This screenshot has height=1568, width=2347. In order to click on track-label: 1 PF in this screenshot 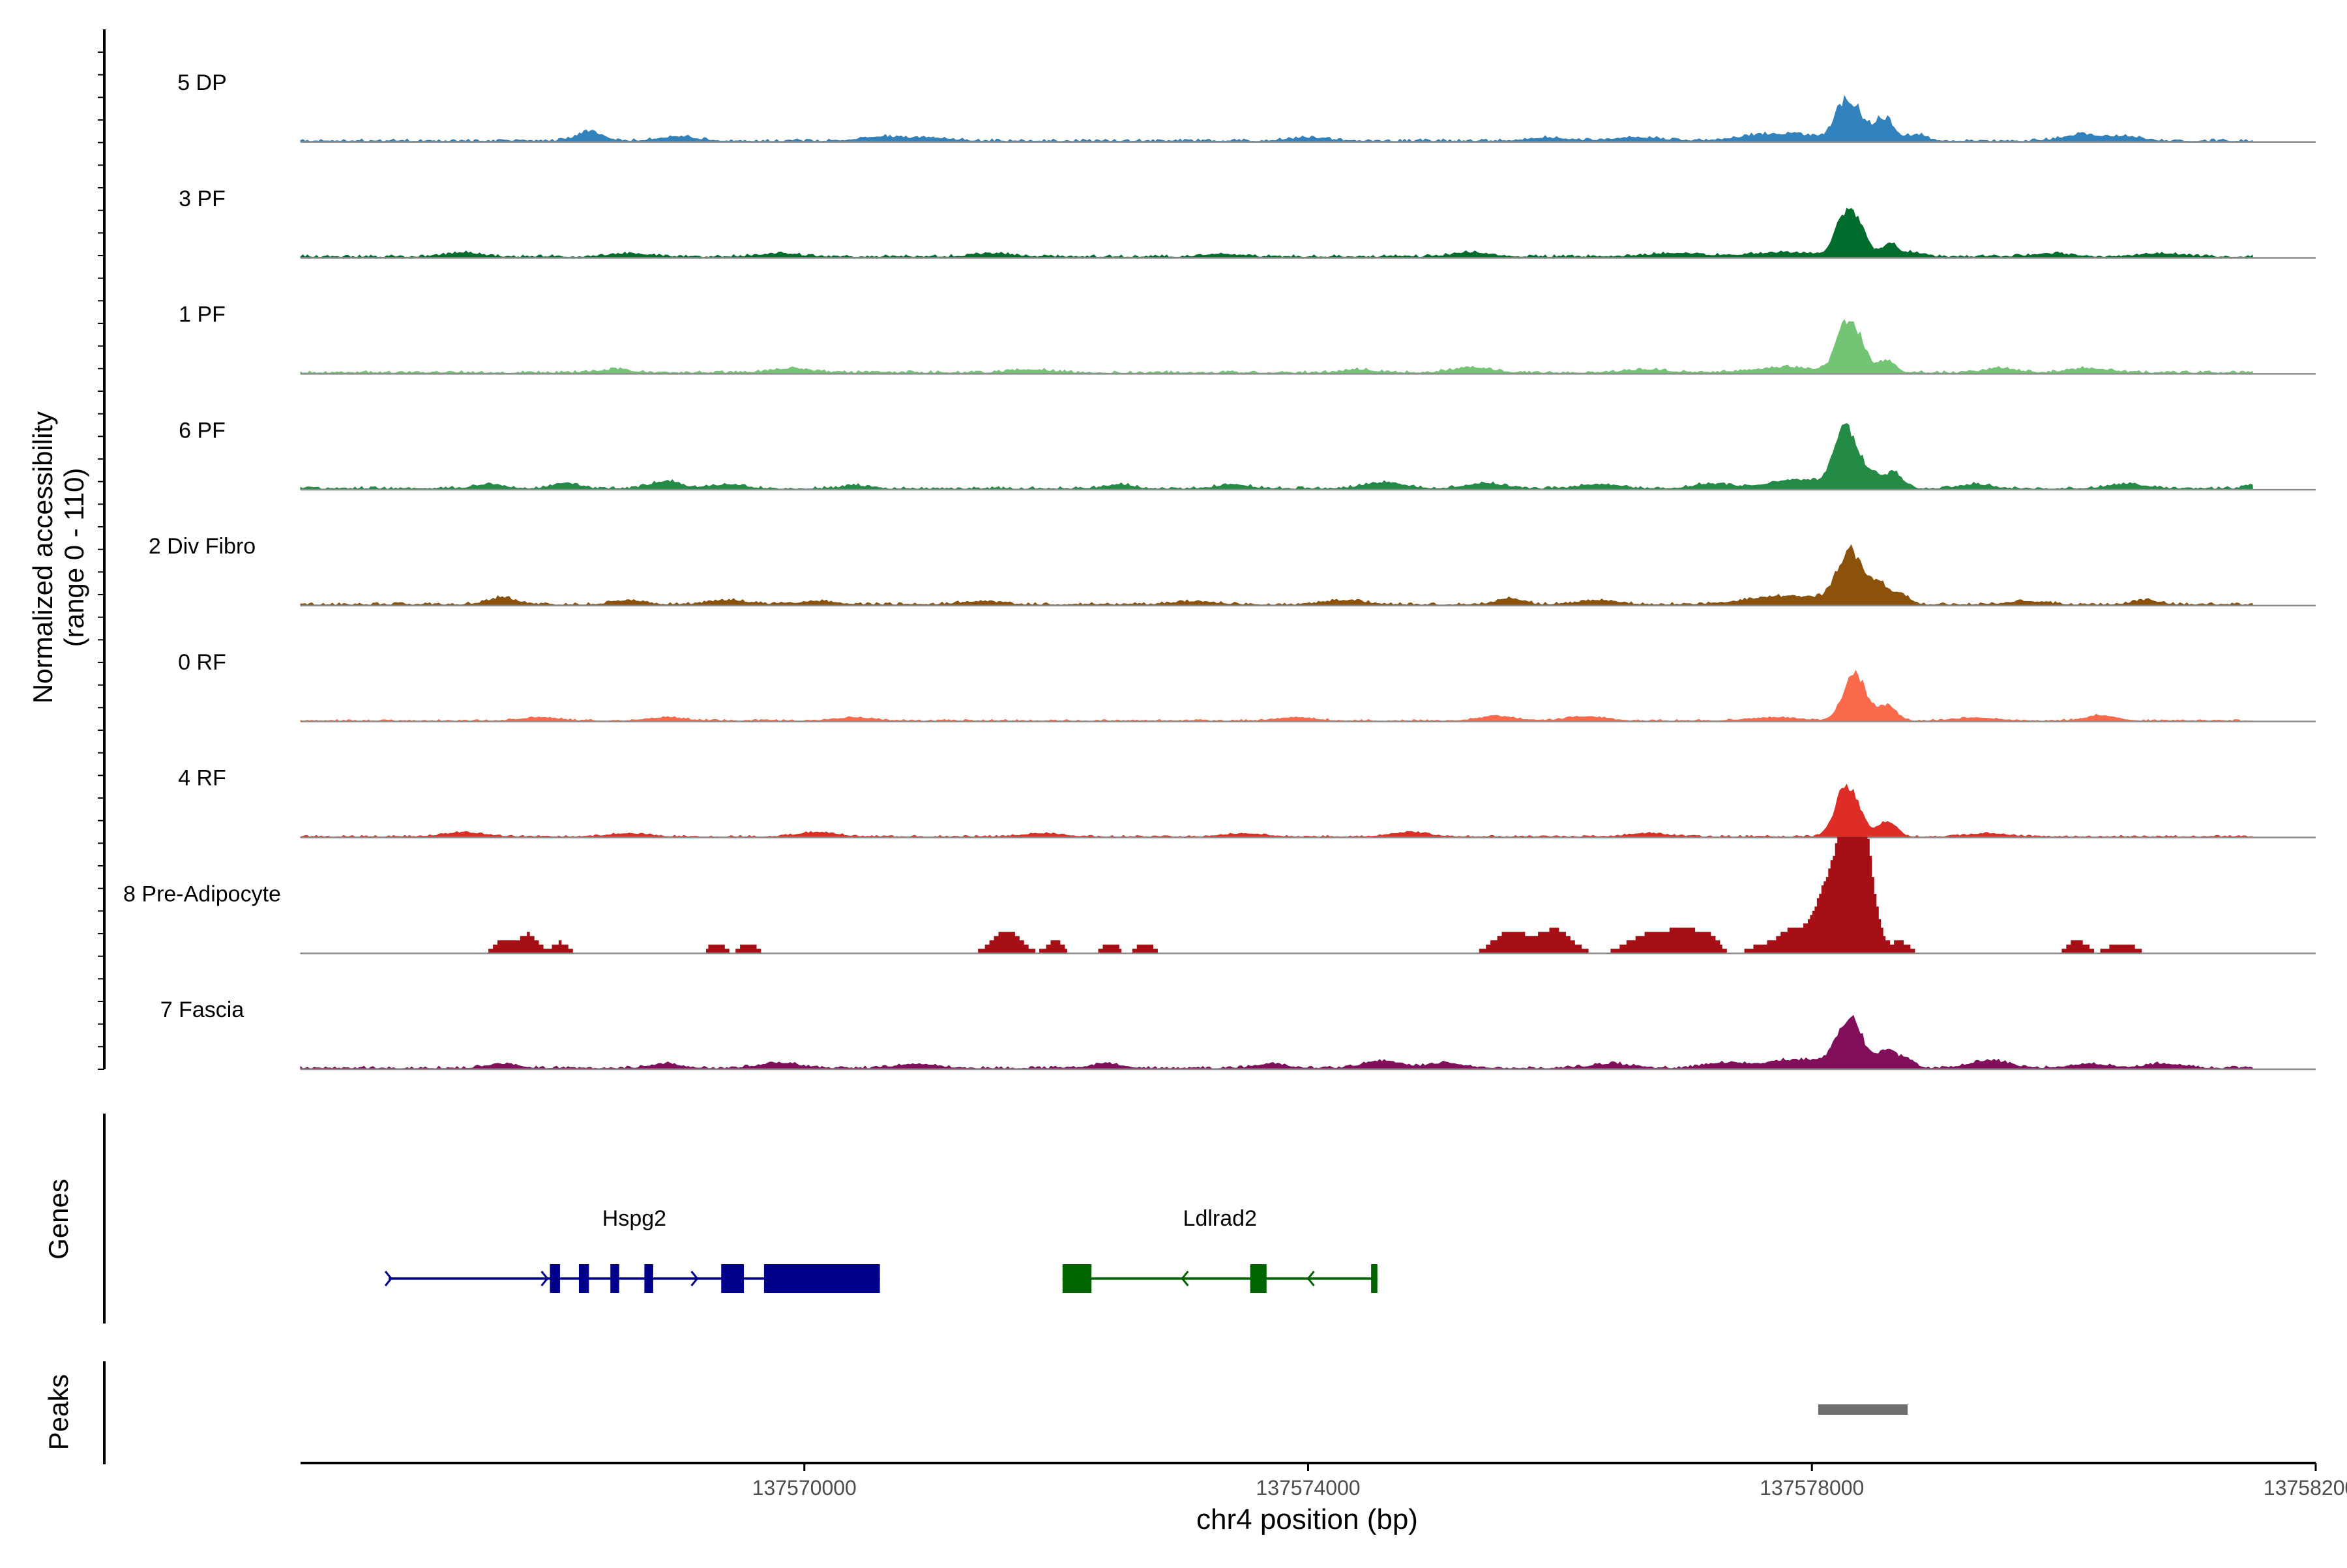, I will do `click(202, 315)`.